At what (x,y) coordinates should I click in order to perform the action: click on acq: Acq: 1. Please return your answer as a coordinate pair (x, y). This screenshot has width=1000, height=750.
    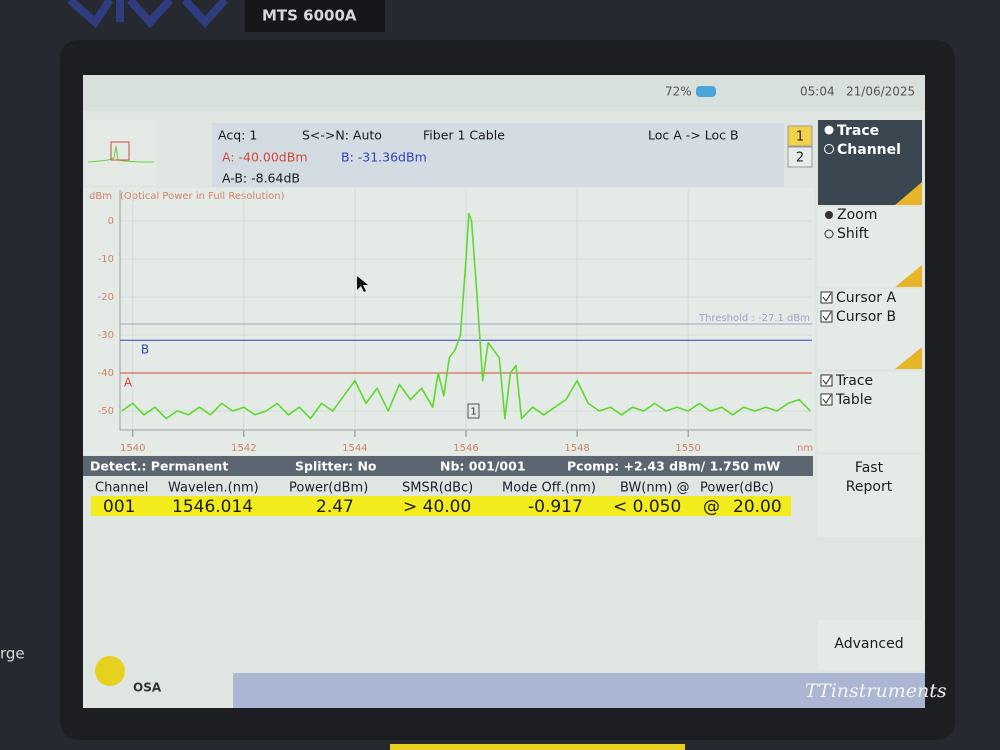
    Looking at the image, I should click on (237, 135).